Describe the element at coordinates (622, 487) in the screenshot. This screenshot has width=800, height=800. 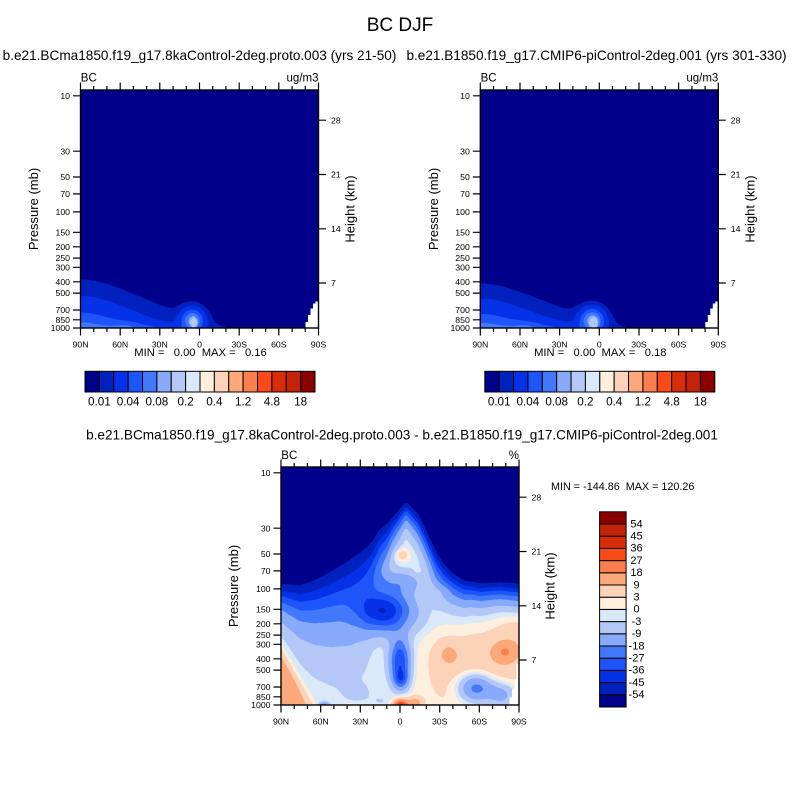
I see `svg-text: MIN = -144.86 MAX = 120.26` at that location.